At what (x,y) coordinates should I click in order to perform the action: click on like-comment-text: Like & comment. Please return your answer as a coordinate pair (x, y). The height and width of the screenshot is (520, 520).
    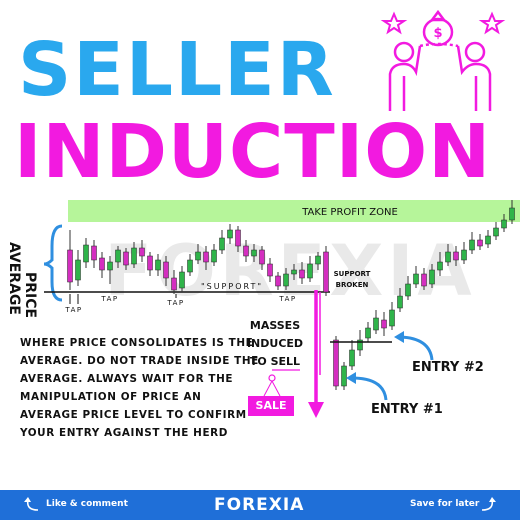
    Looking at the image, I should click on (87, 504).